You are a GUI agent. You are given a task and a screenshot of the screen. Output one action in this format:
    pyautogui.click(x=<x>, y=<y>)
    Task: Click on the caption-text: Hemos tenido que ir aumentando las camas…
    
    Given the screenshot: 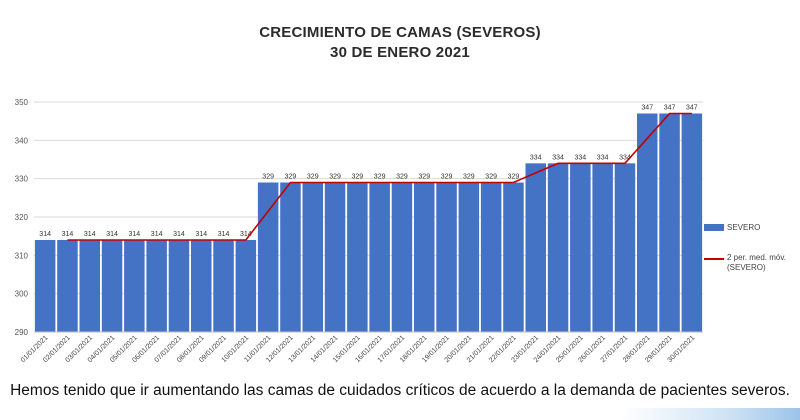 What is the action you would take?
    pyautogui.click(x=400, y=390)
    